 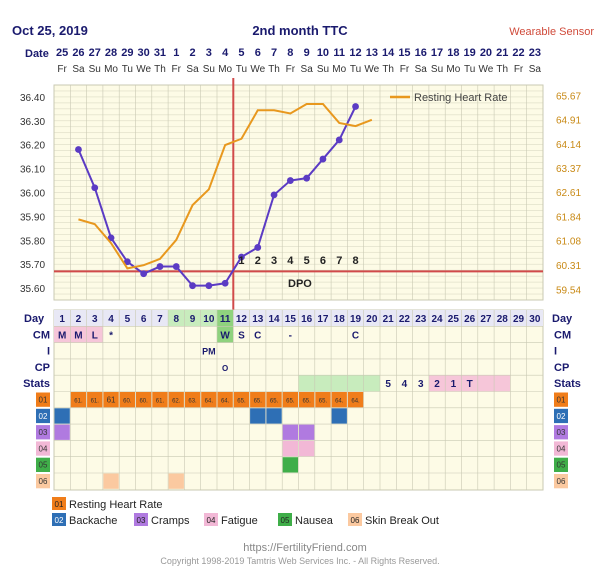 I want to click on rhr-value: 62., so click(x=176, y=402).